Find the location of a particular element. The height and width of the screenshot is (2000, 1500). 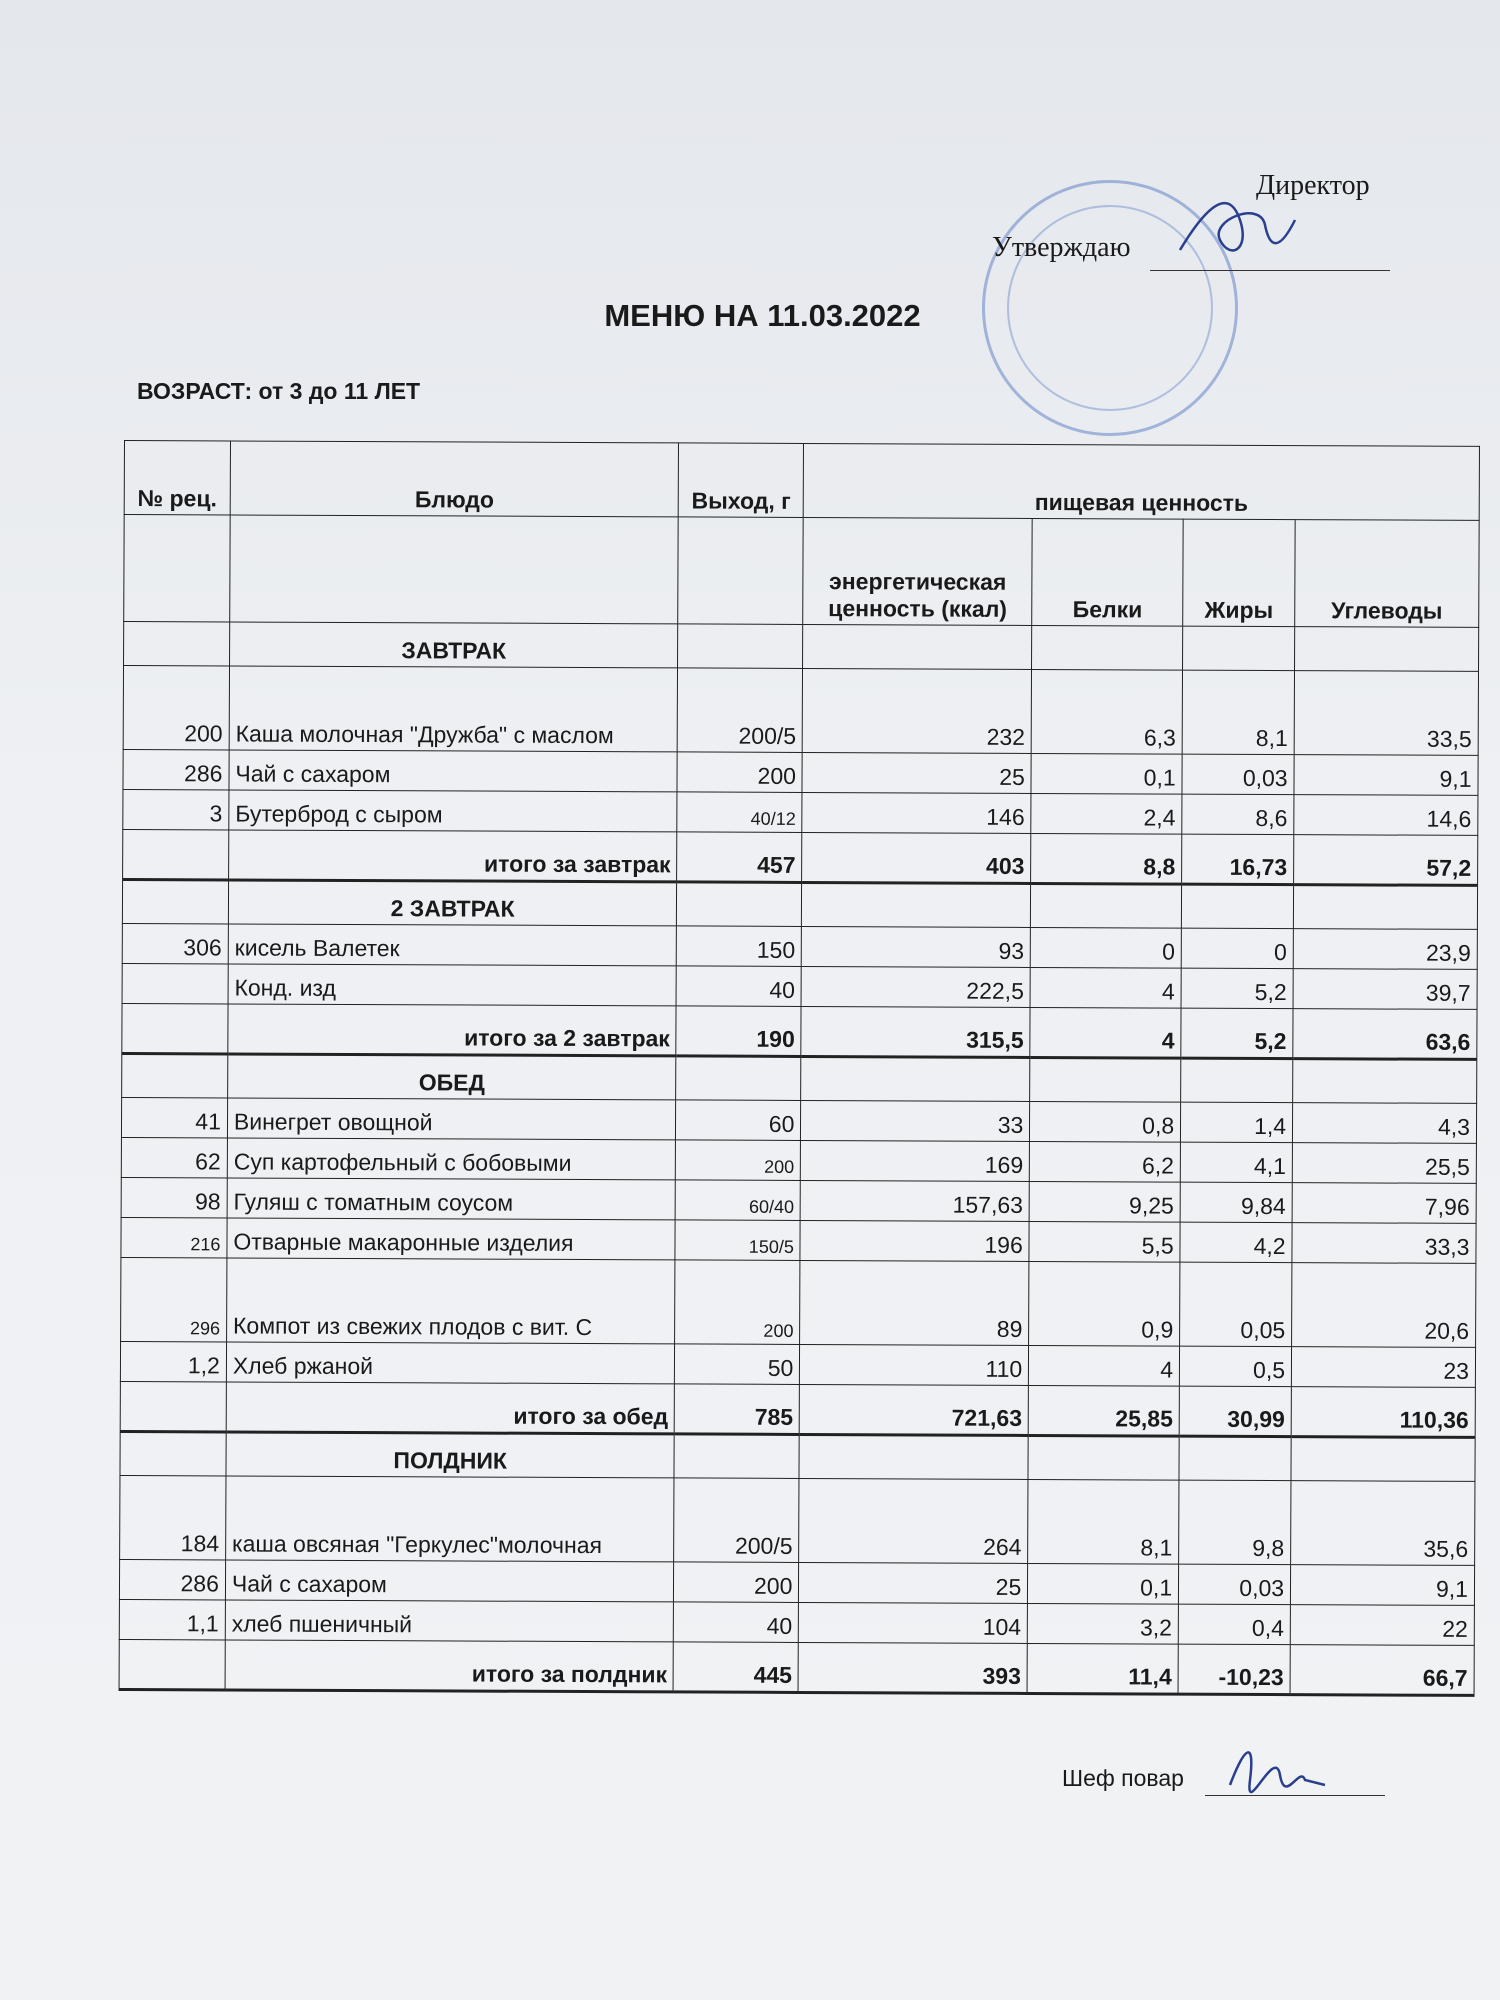

total-row: итого за 2 завтрак 190 315,5 4 5,2 63,6 is located at coordinates (799, 1031).